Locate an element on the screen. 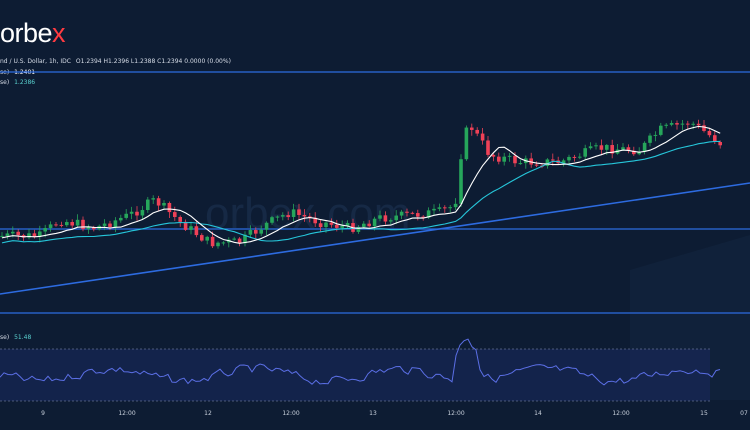  time-tick-label: 9 is located at coordinates (43, 413).